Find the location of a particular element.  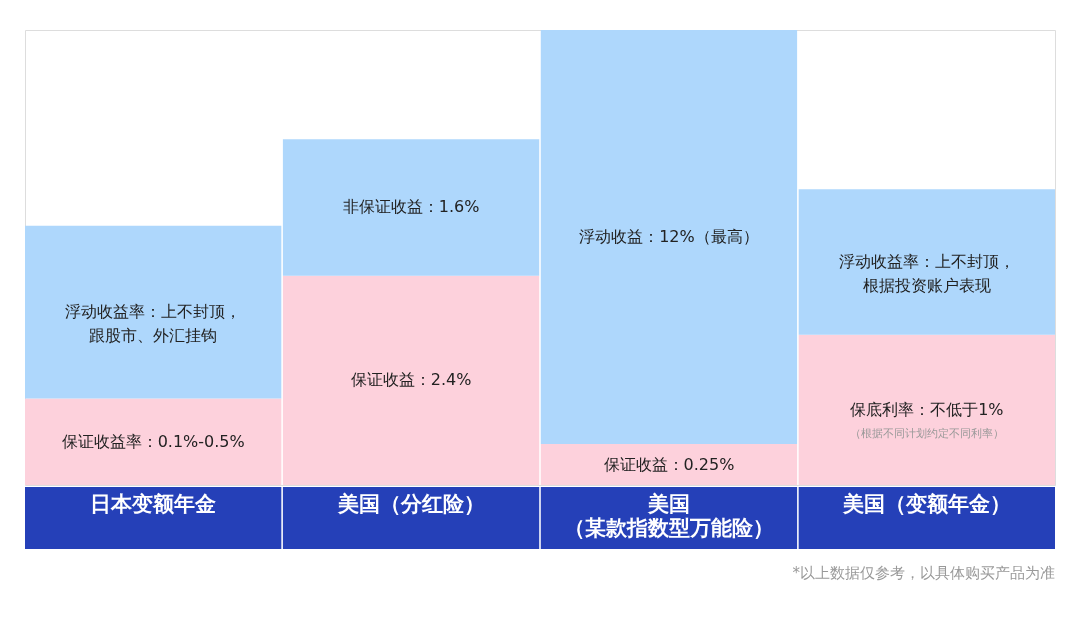

annotation: 保底利率：不低于1% is located at coordinates (927, 409).